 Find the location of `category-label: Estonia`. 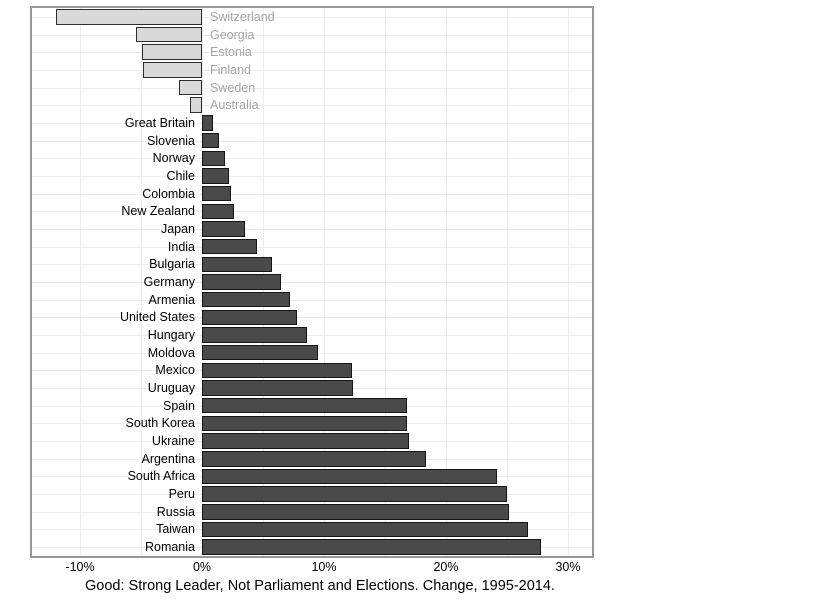

category-label: Estonia is located at coordinates (231, 52).